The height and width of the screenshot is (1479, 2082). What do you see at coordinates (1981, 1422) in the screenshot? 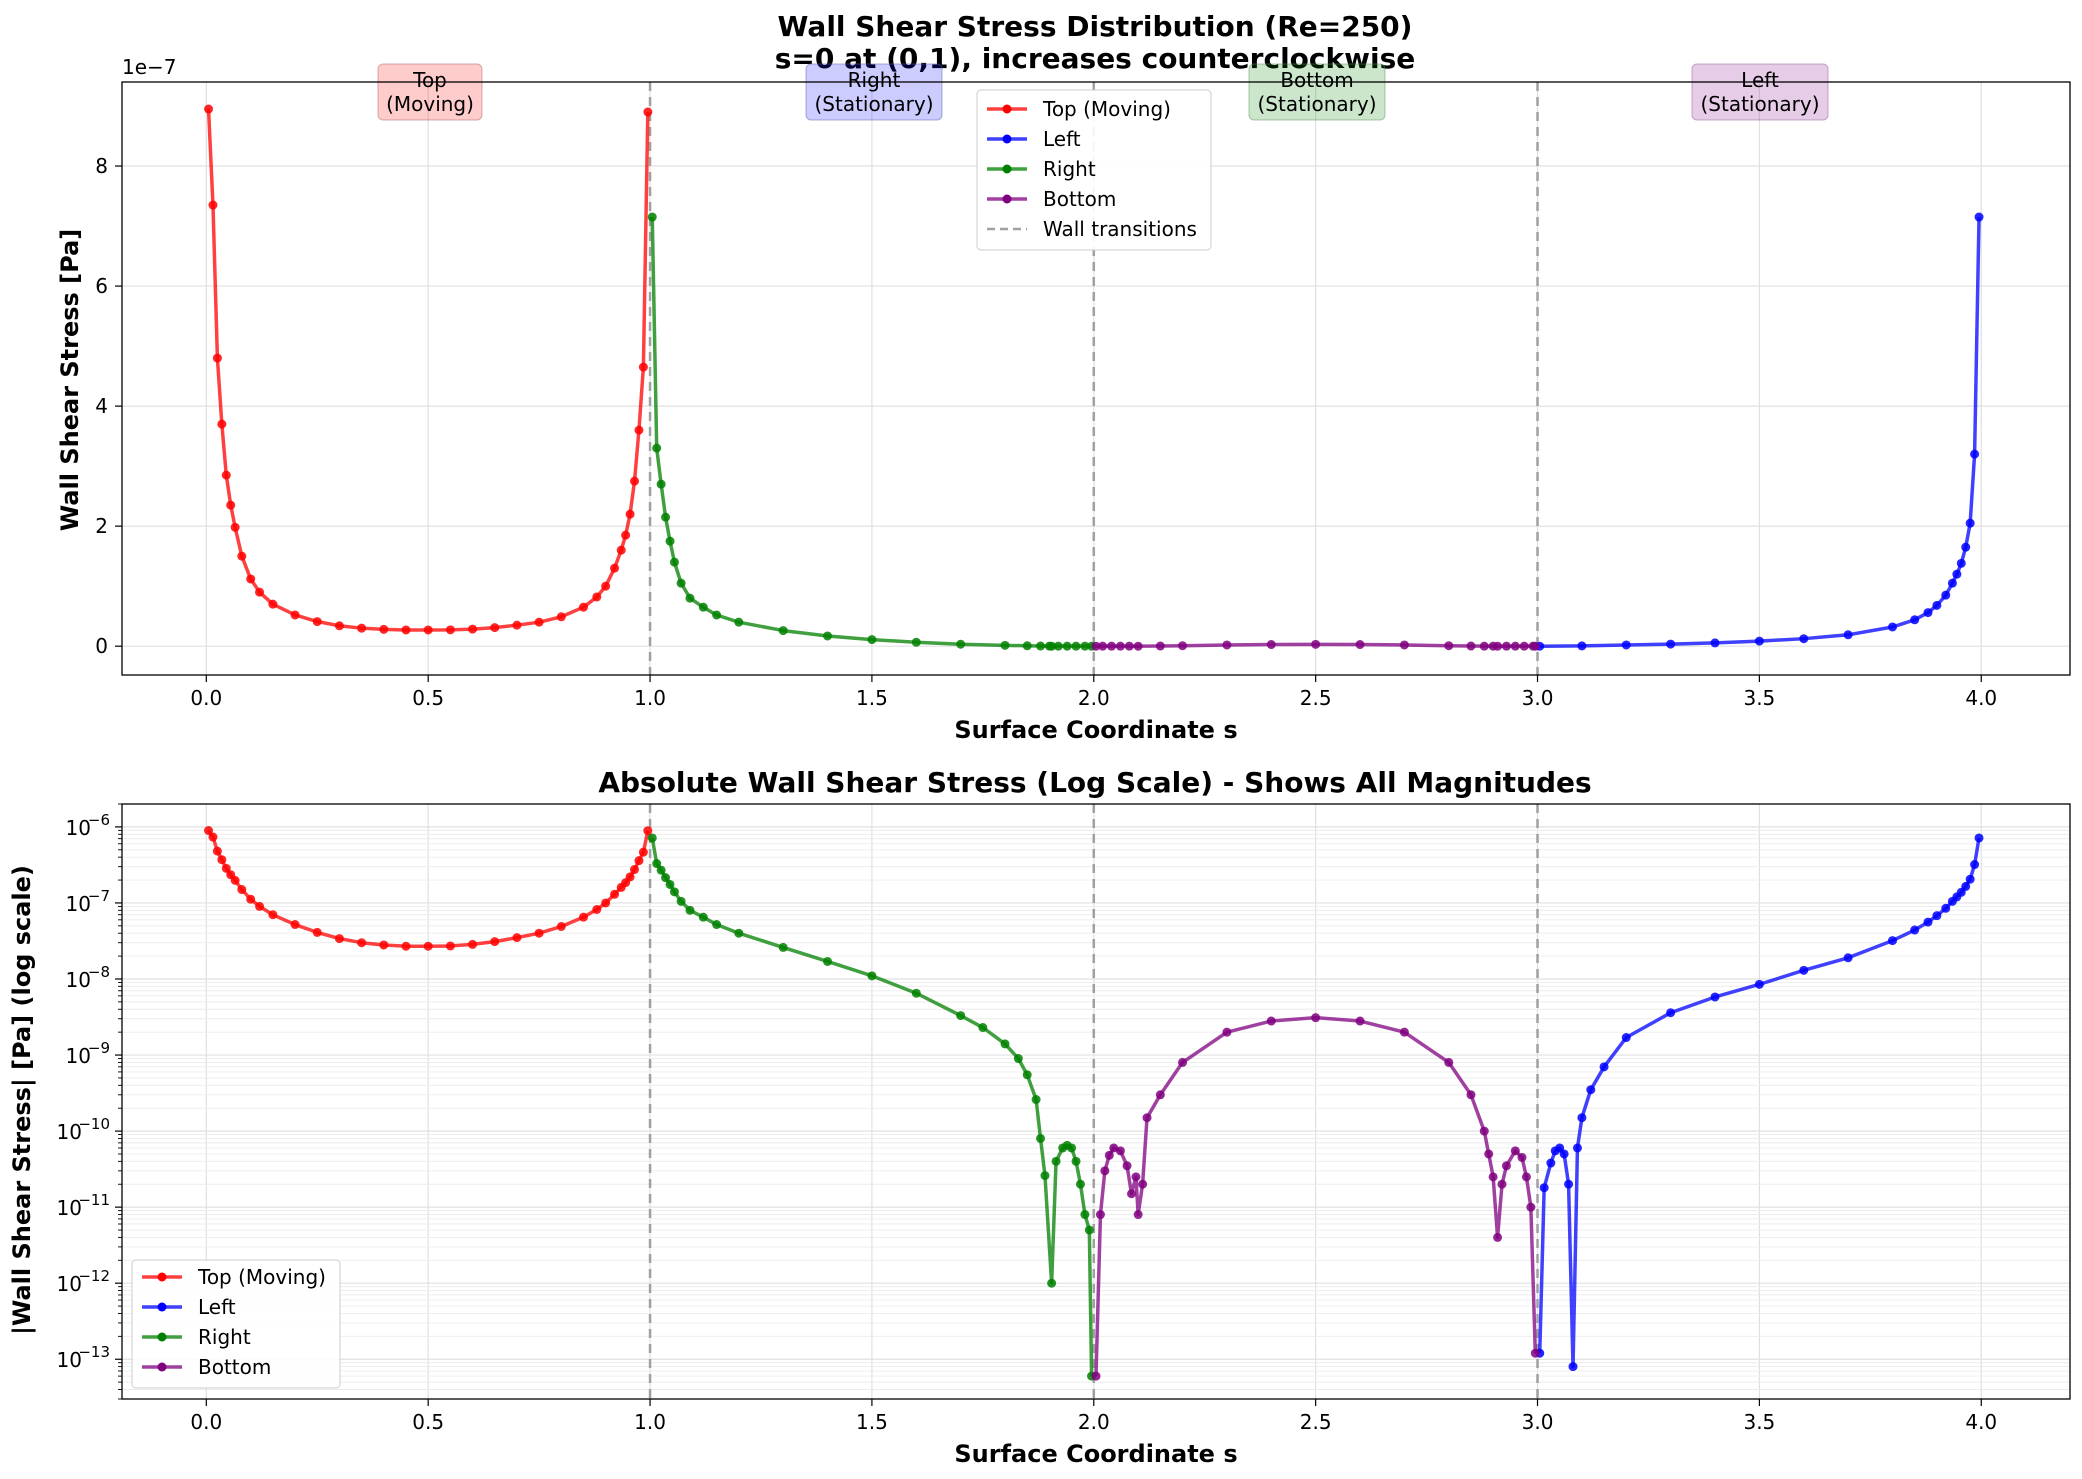
I see `x-tick-label: 4.0` at bounding box center [1981, 1422].